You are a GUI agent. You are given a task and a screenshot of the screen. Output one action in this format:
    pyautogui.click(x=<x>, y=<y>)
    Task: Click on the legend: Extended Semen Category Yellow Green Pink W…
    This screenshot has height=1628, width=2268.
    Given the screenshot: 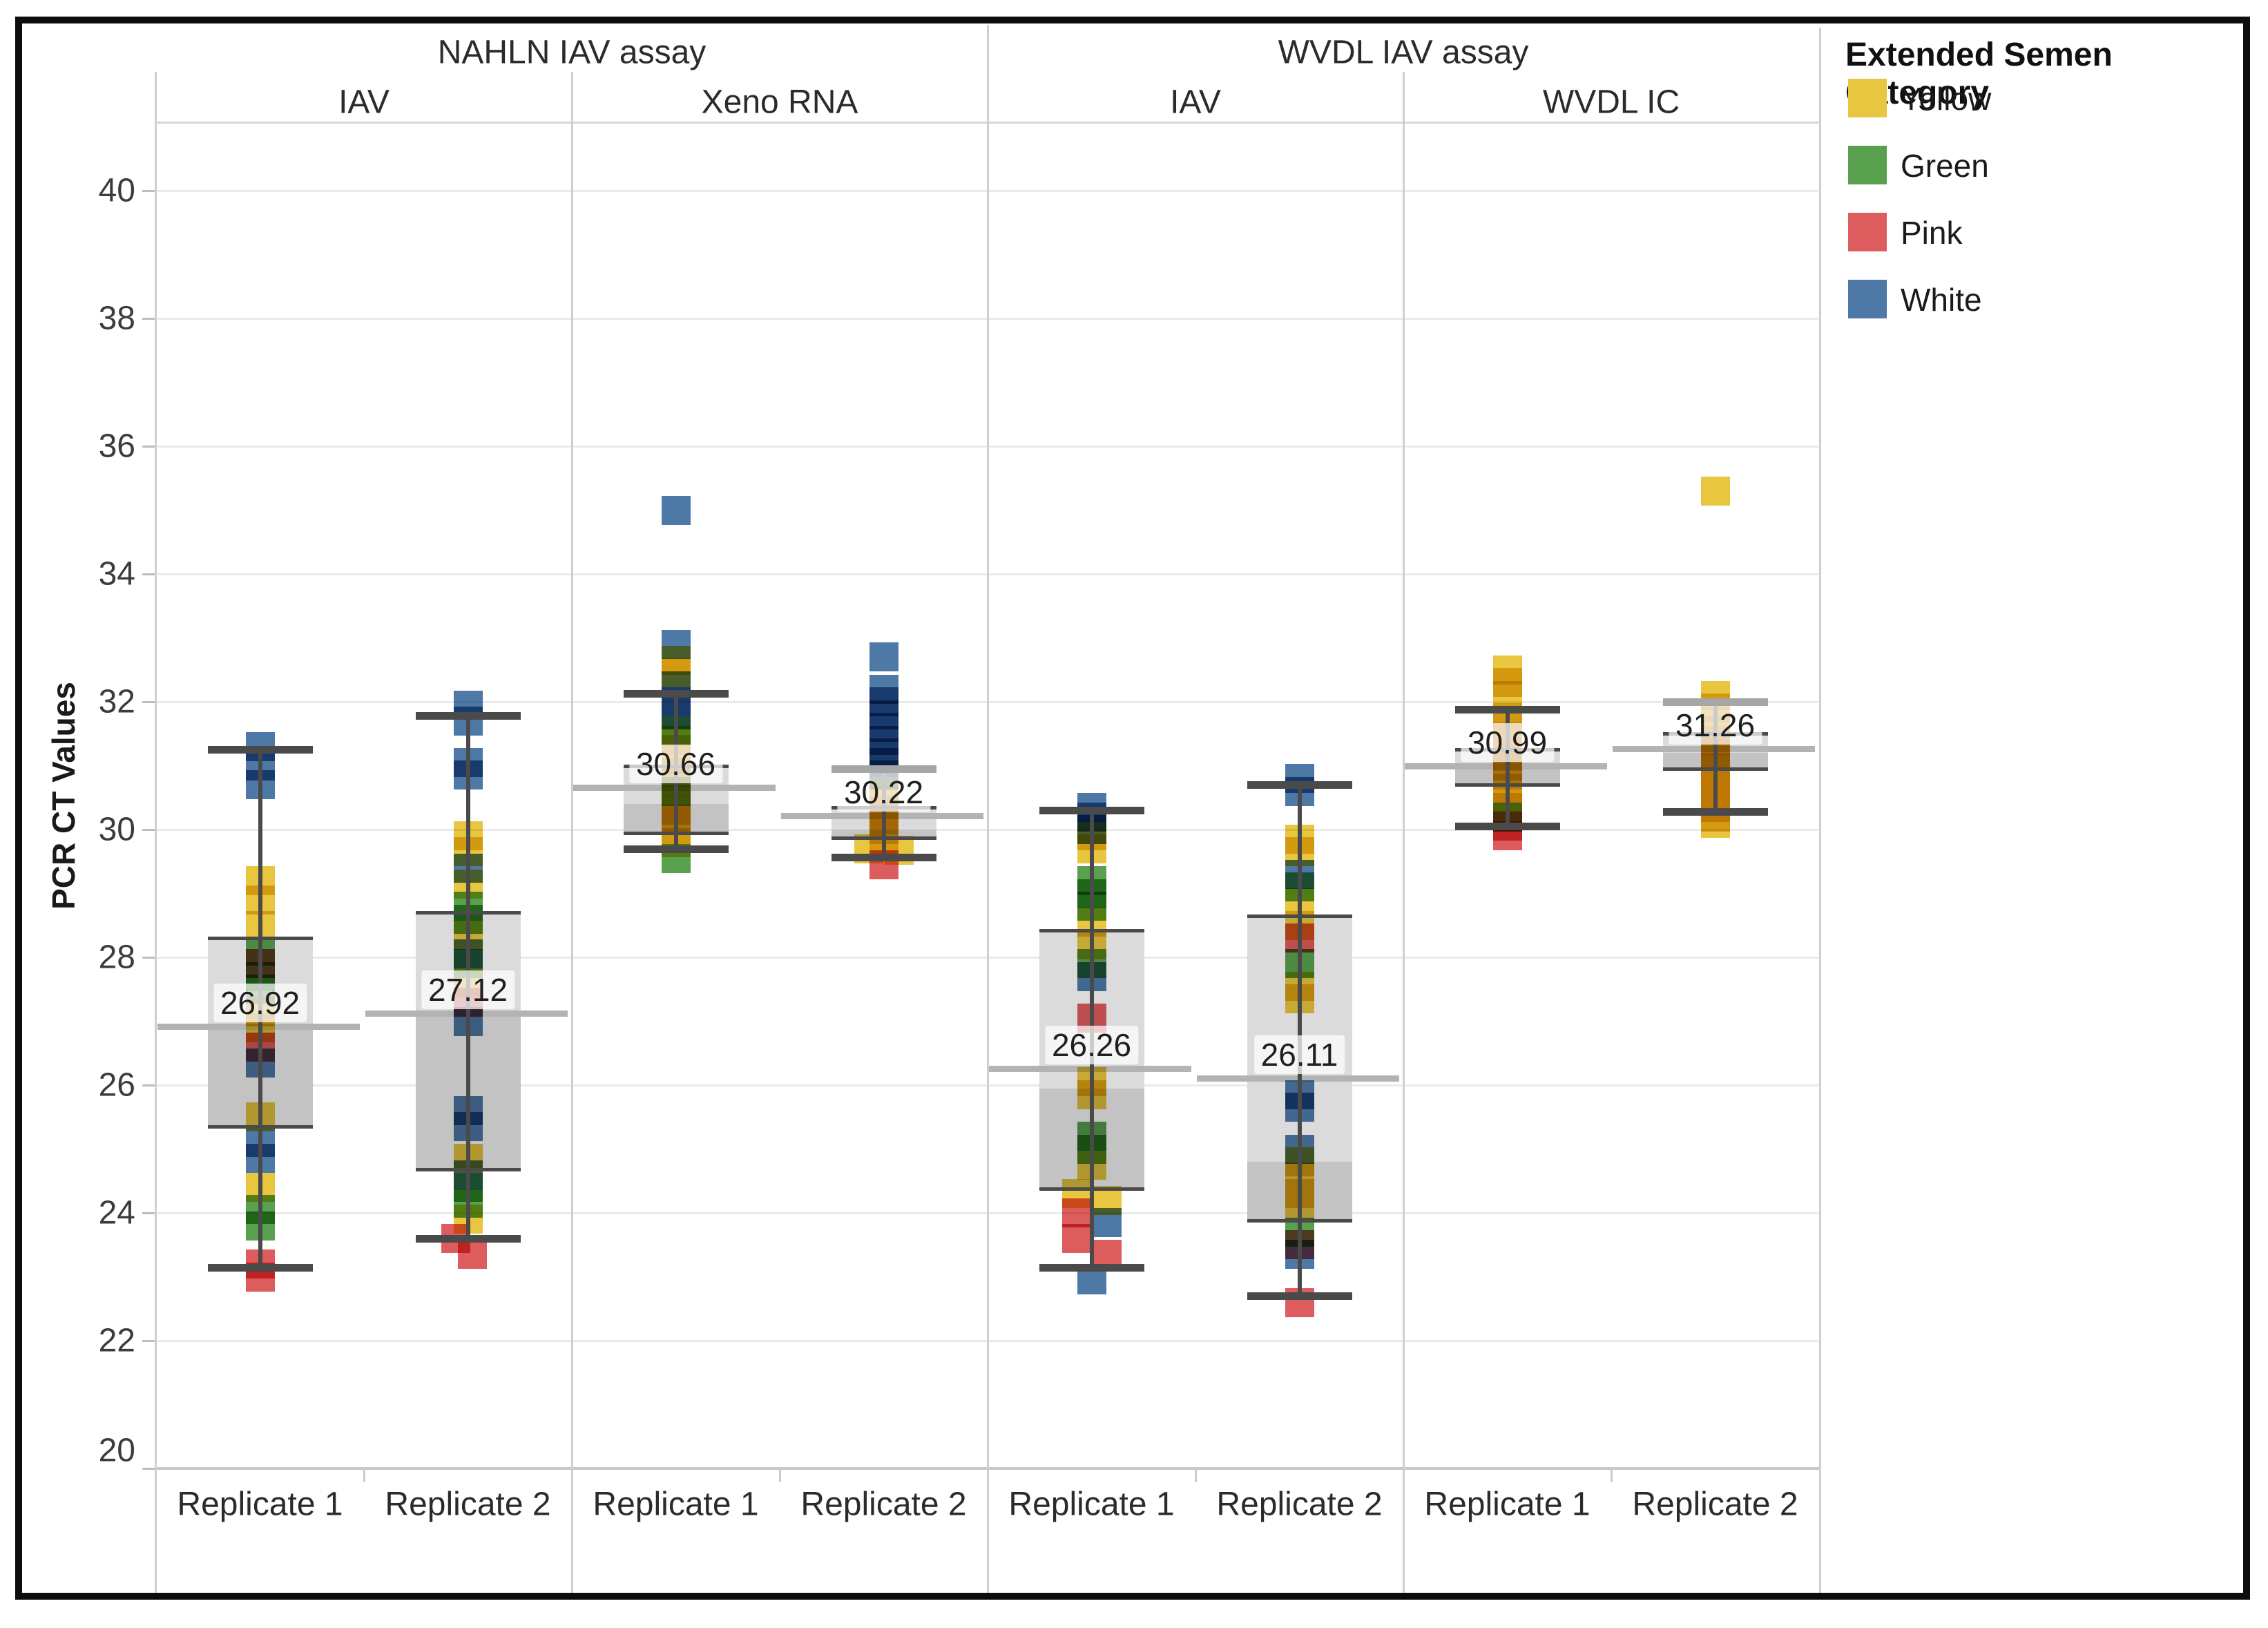 What is the action you would take?
    pyautogui.click(x=2049, y=177)
    